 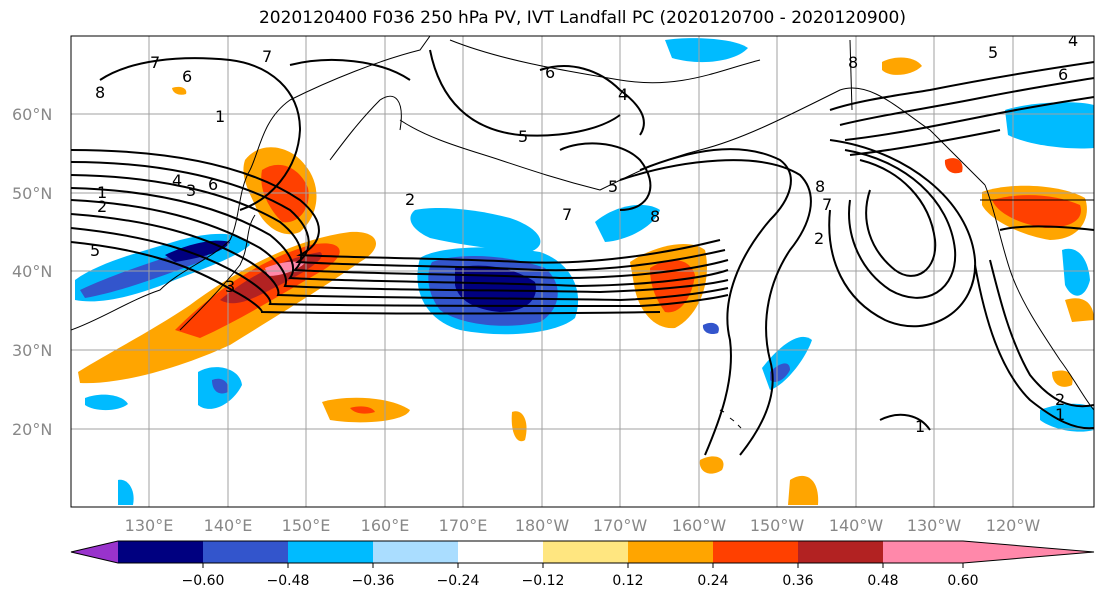 What do you see at coordinates (627, 581) in the screenshot?
I see `colorbar-tick-label: 0.12` at bounding box center [627, 581].